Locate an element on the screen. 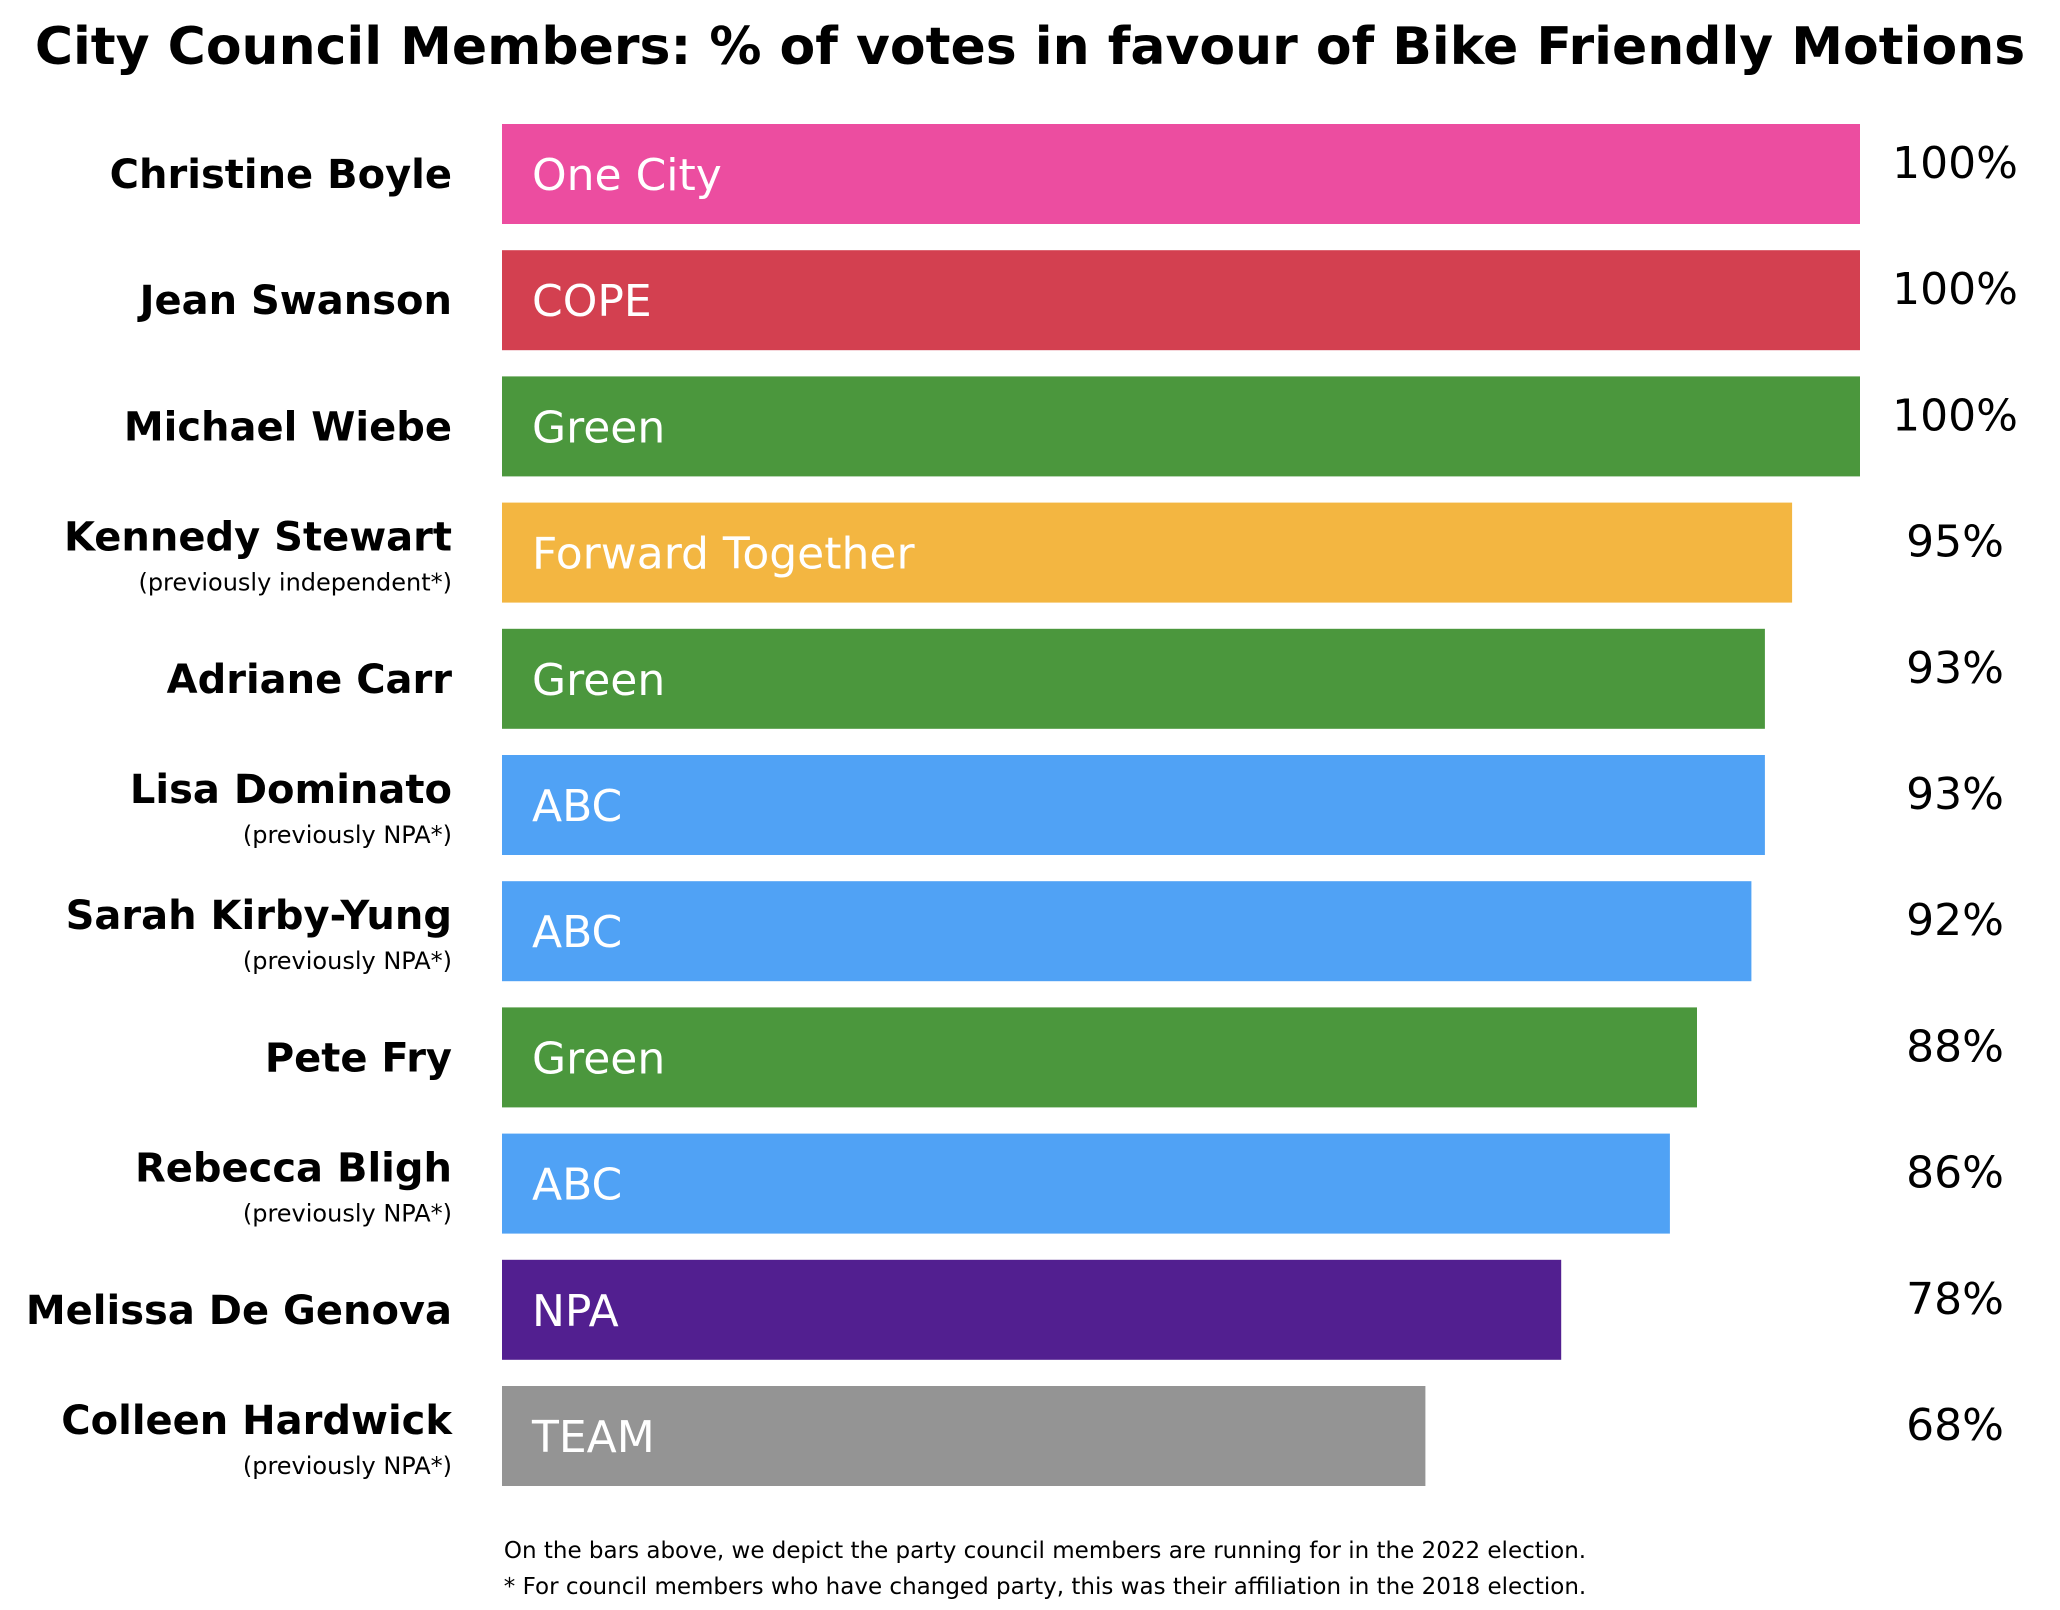  bar-party-label: Forward Together is located at coordinates (723, 554).